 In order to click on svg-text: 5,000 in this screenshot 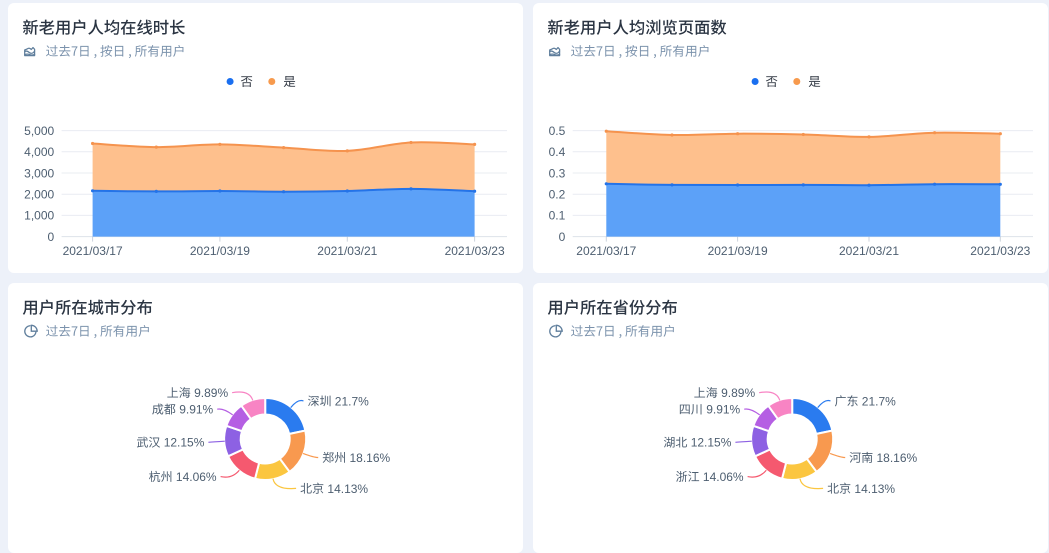, I will do `click(39, 131)`.